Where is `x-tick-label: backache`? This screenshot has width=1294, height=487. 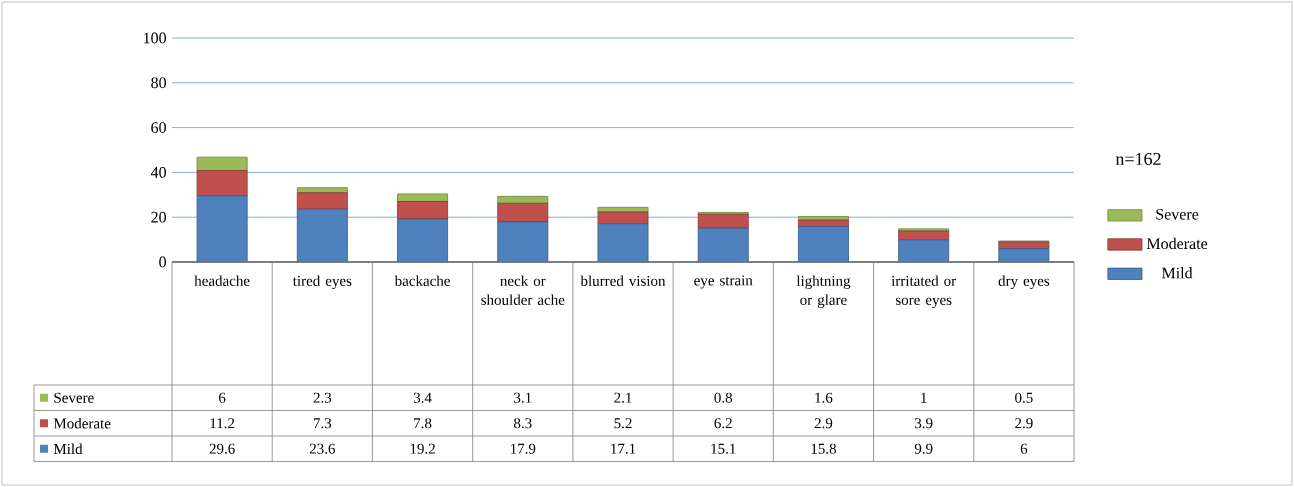 x-tick-label: backache is located at coordinates (422, 280).